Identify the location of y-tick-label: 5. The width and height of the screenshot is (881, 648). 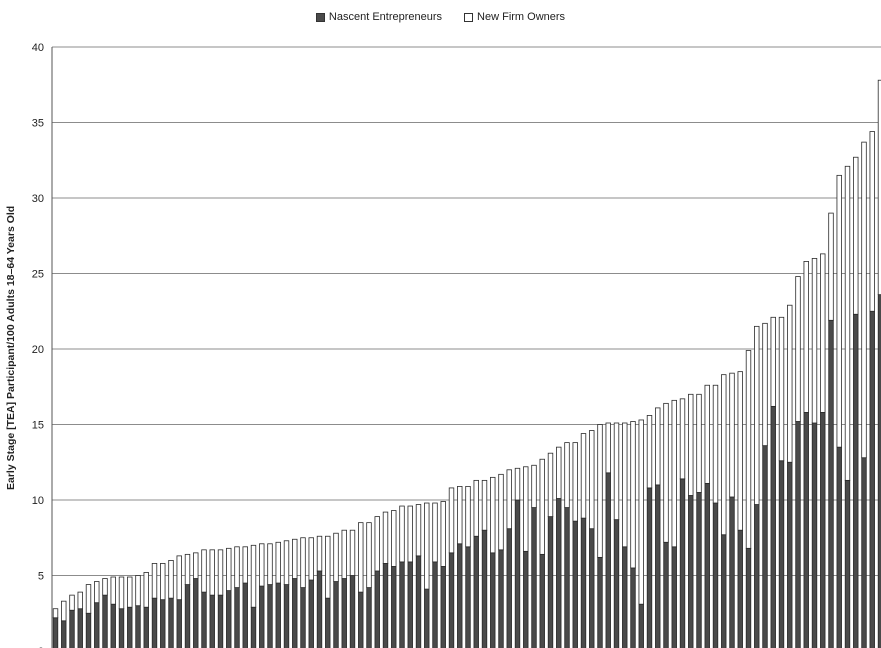
(41, 577).